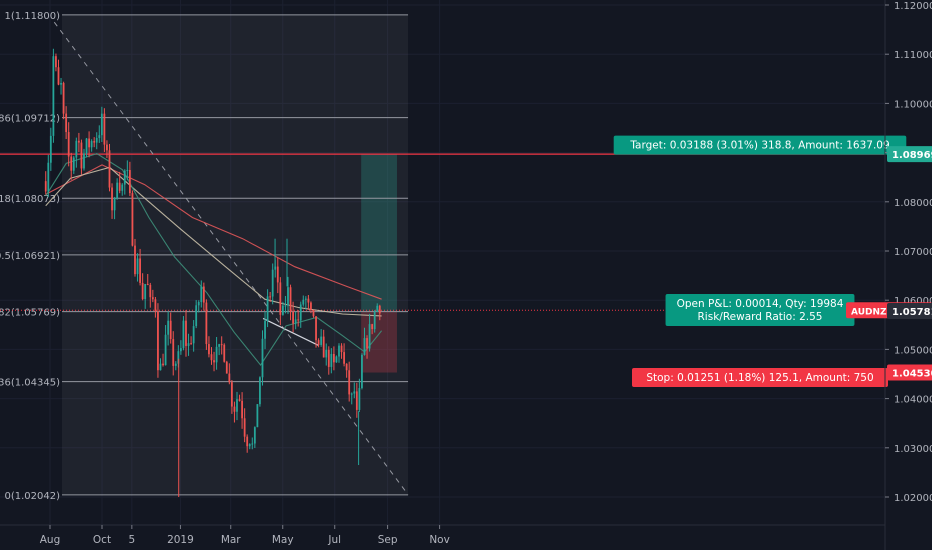 The height and width of the screenshot is (550, 932). What do you see at coordinates (909, 154) in the screenshot?
I see `price-tag: 1.08969` at bounding box center [909, 154].